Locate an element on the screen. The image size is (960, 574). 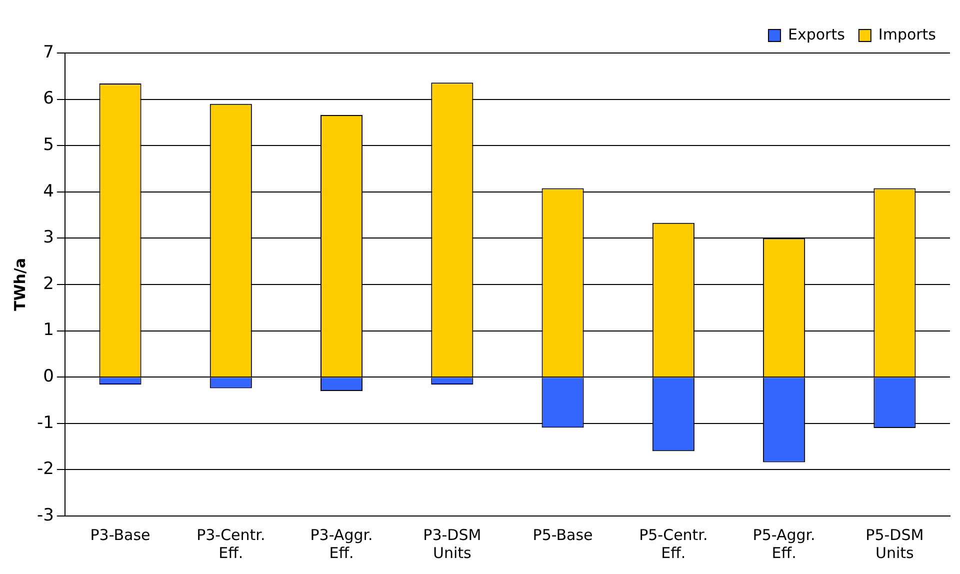
x-tick-label: P5-DSM Units is located at coordinates (895, 544).